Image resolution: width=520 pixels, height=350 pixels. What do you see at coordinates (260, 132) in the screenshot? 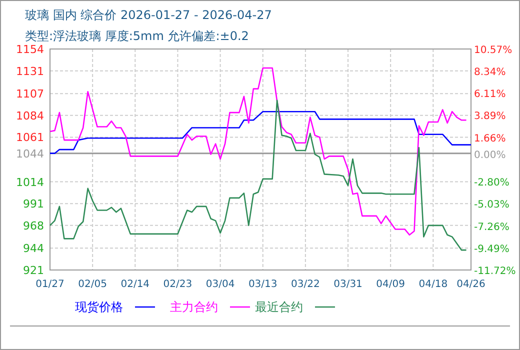
I see `line-series` at bounding box center [260, 132].